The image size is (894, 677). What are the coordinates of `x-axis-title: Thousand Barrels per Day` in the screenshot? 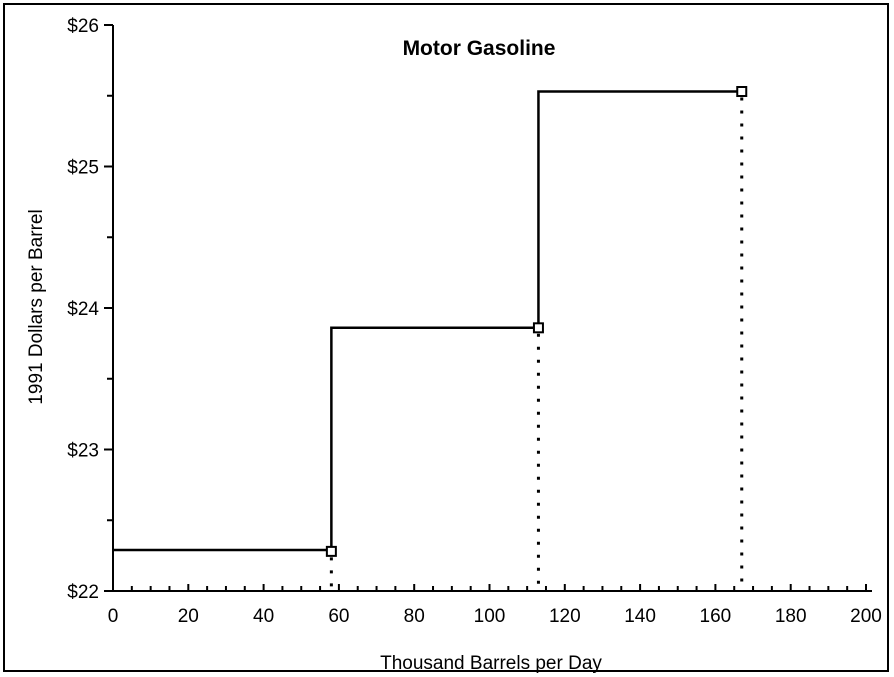 It's located at (491, 663).